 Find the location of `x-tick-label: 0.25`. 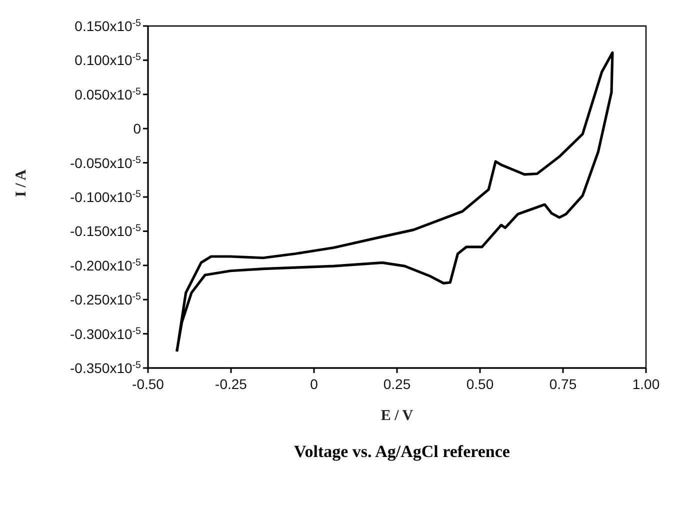

x-tick-label: 0.25 is located at coordinates (397, 384).